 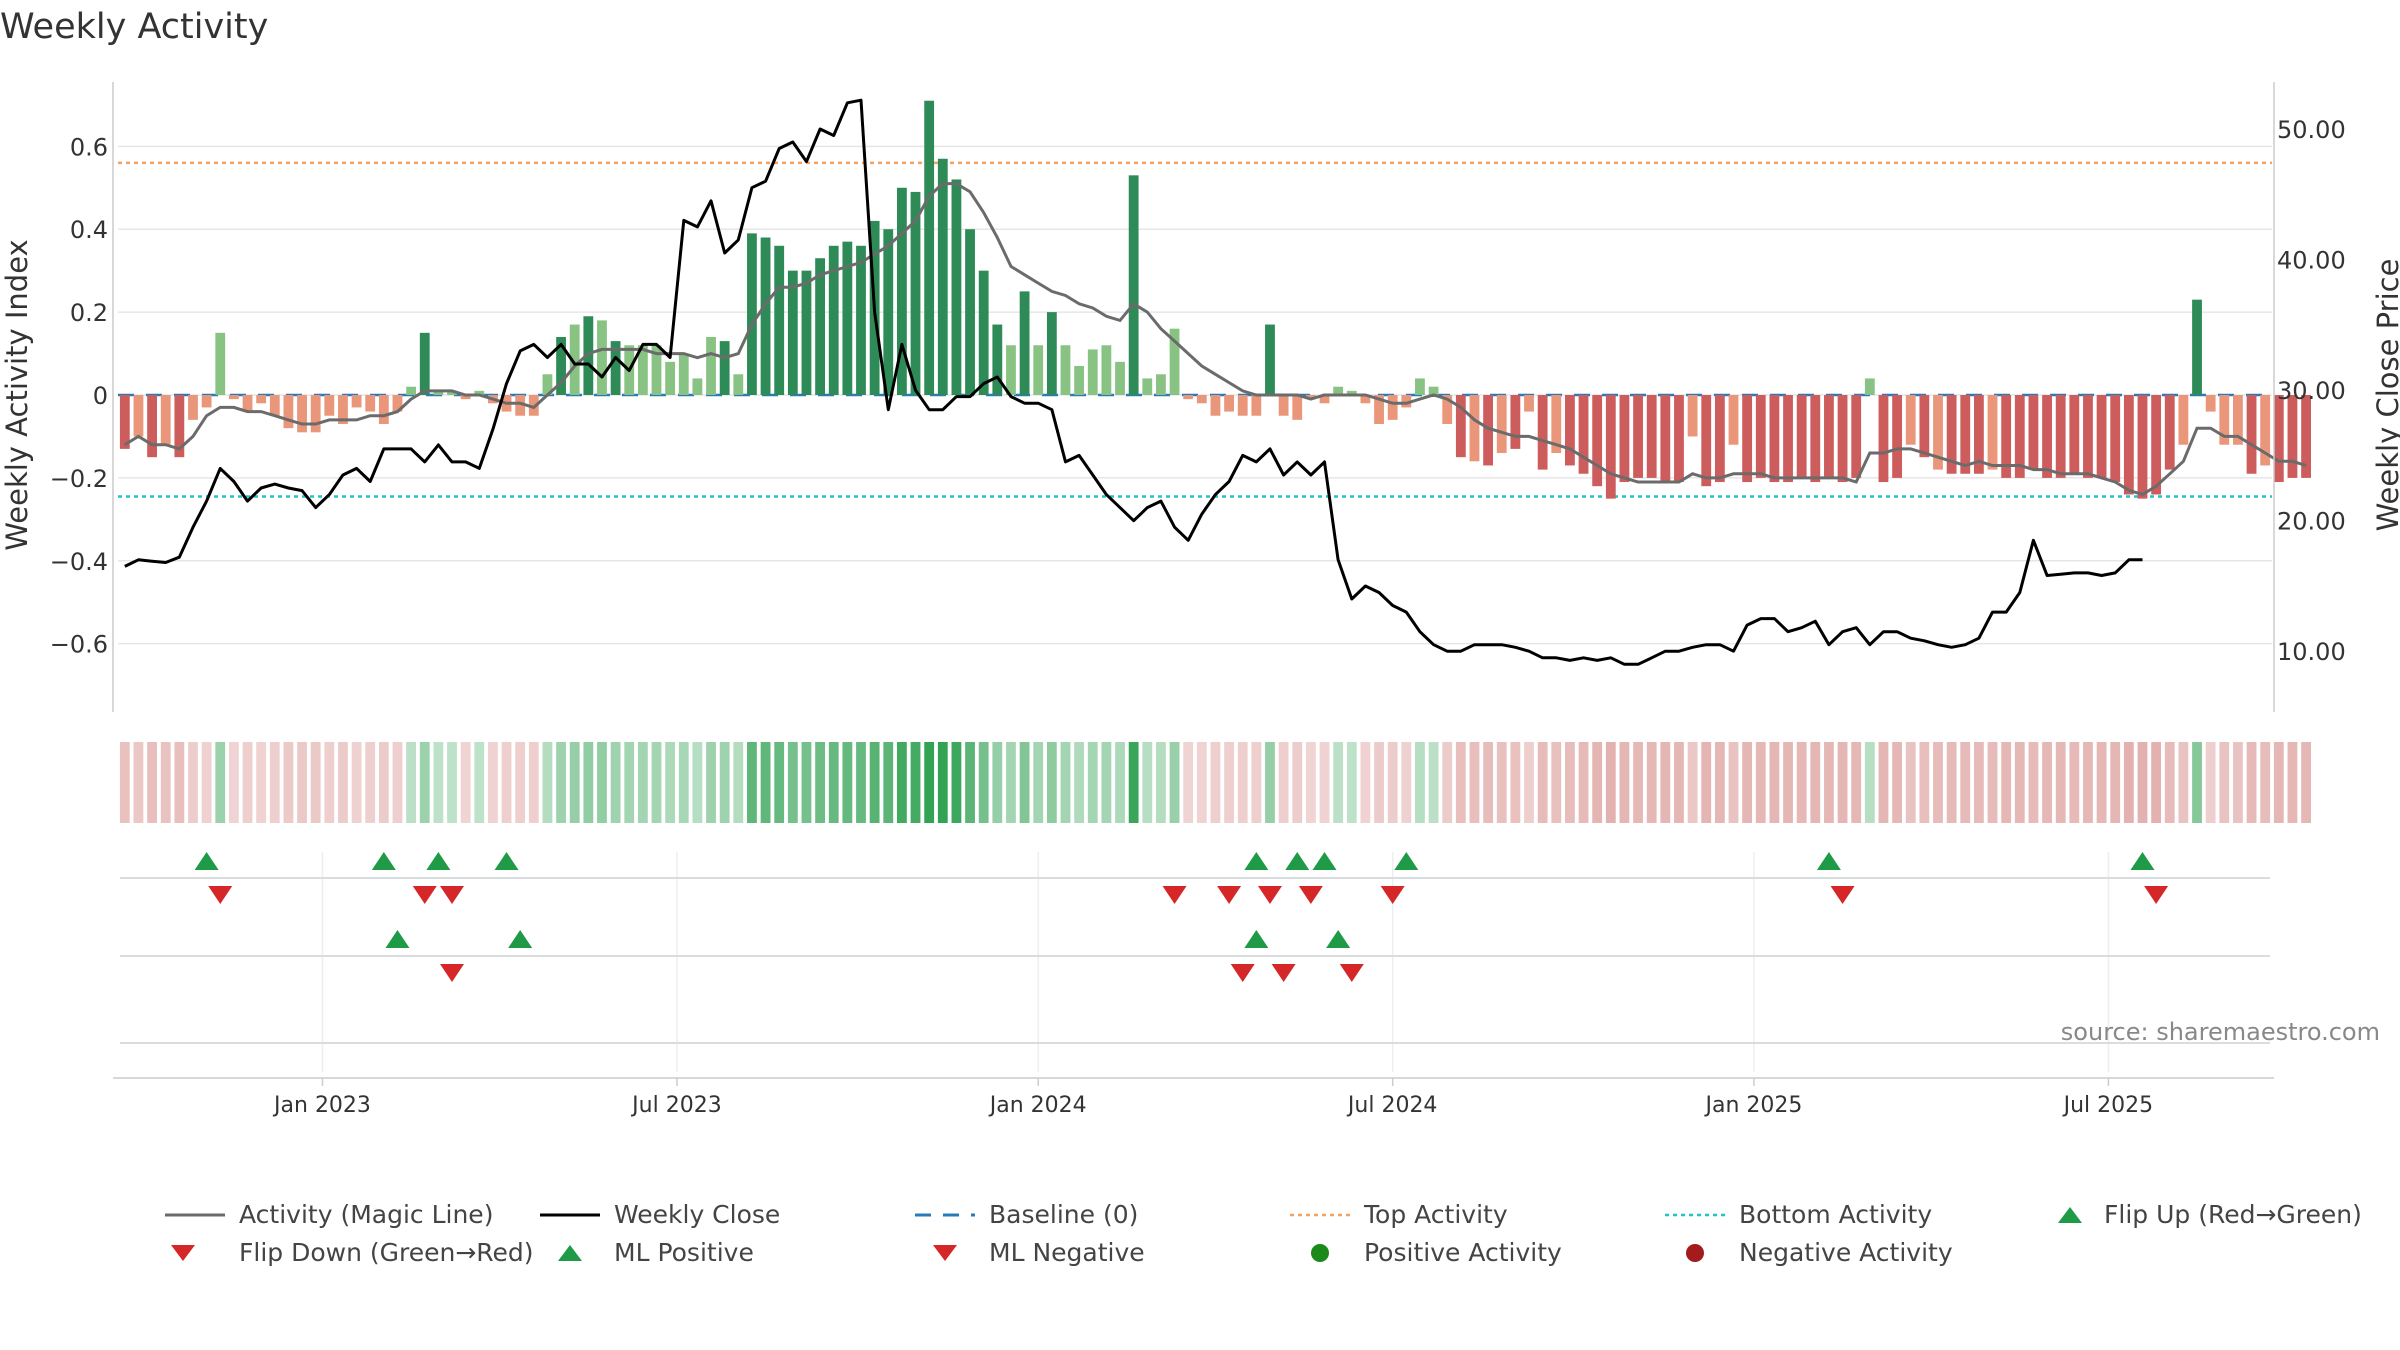 I want to click on legend-item-flip-down: Flip Down (Green→Red), so click(x=349, y=1252).